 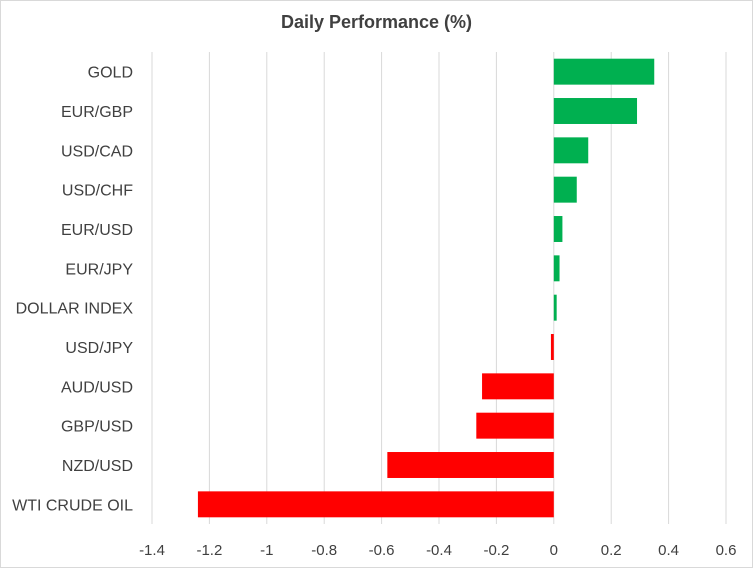 I want to click on bar-eur-jpy, so click(x=556, y=268).